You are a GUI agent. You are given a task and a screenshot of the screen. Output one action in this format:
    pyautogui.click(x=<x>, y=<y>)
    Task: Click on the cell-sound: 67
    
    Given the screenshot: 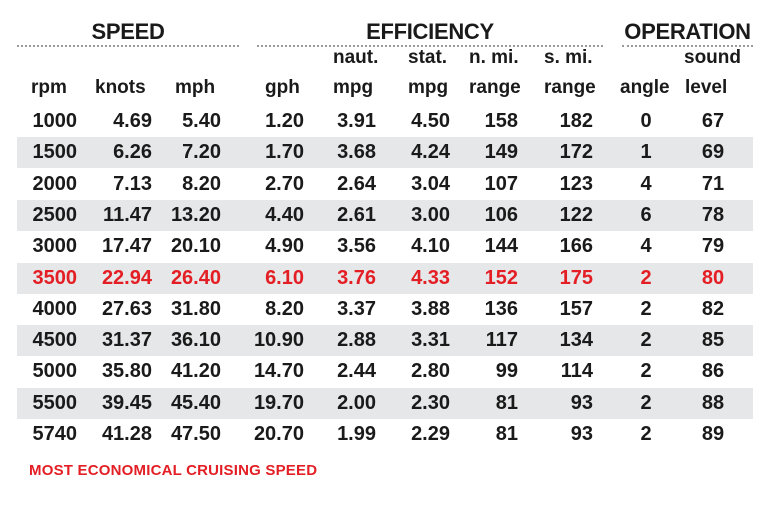 What is the action you would take?
    pyautogui.click(x=713, y=121)
    